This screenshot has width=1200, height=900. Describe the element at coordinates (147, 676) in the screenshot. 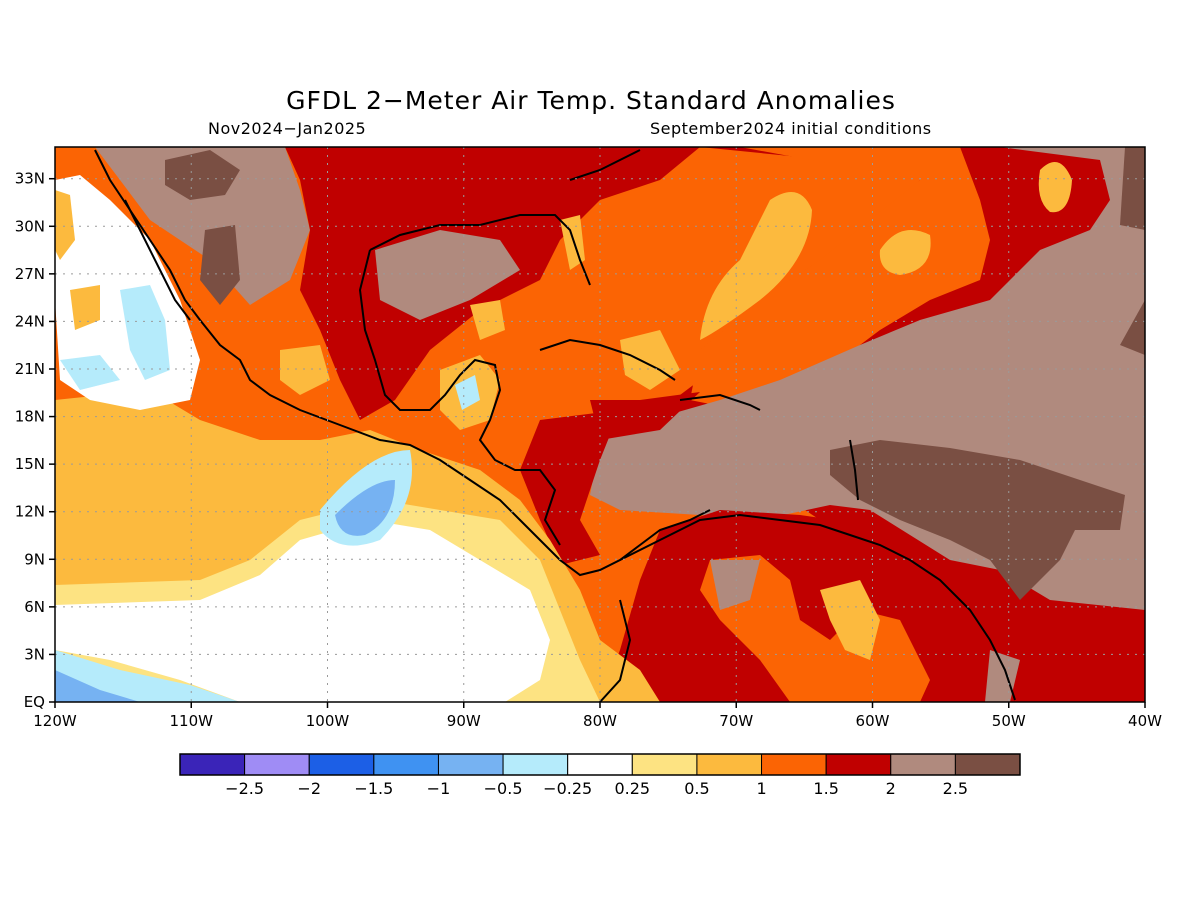

I see `field-cyan-sw` at that location.